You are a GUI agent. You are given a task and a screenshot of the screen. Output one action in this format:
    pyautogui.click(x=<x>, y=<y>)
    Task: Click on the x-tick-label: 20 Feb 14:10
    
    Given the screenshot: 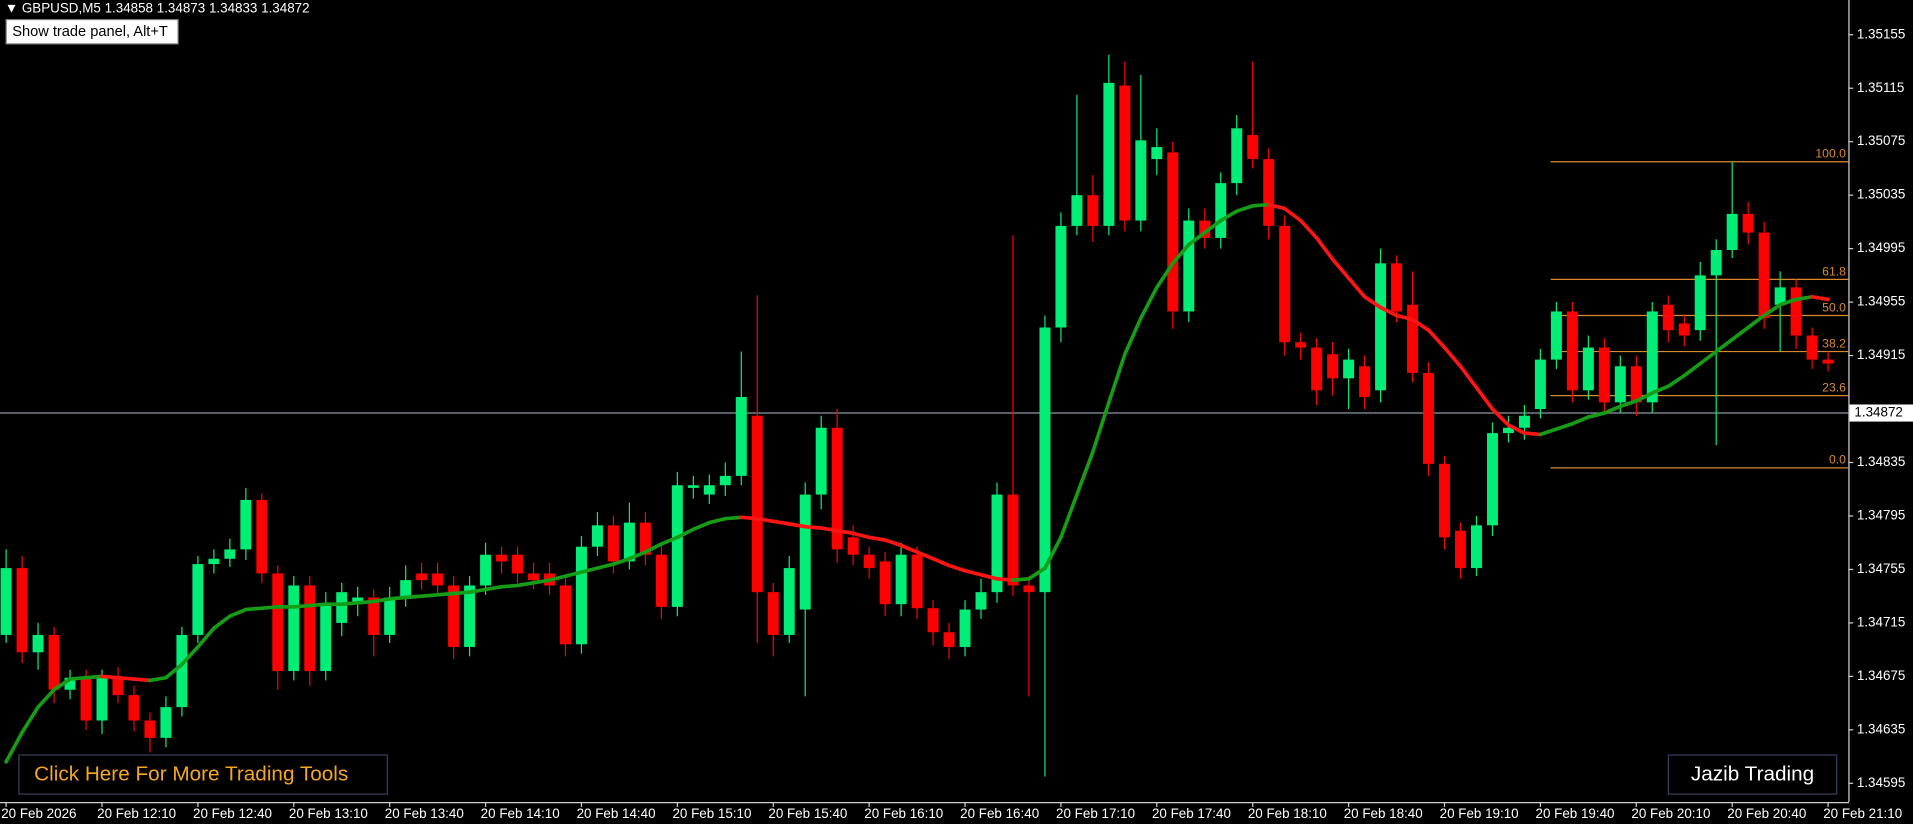 What is the action you would take?
    pyautogui.click(x=520, y=813)
    